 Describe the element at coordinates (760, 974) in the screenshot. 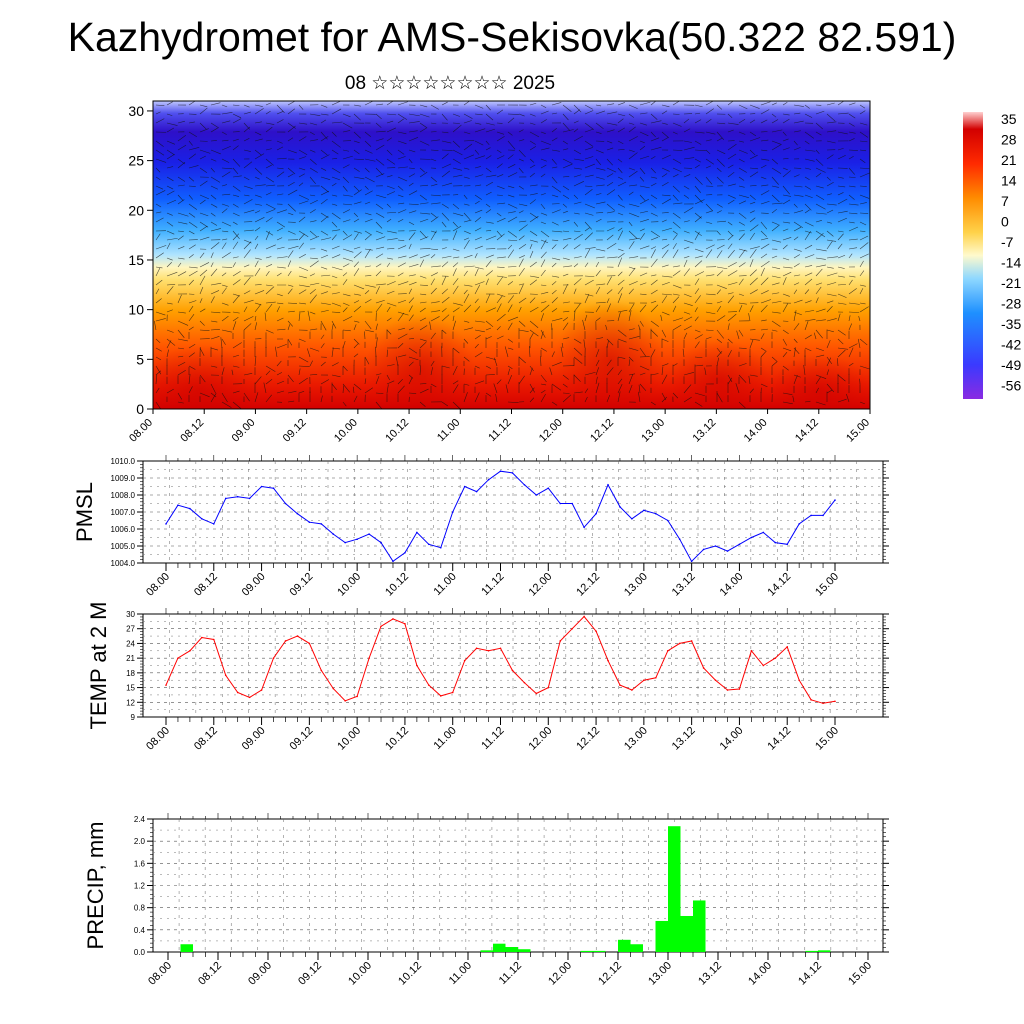

I see `x-tick-label: 14.00` at that location.